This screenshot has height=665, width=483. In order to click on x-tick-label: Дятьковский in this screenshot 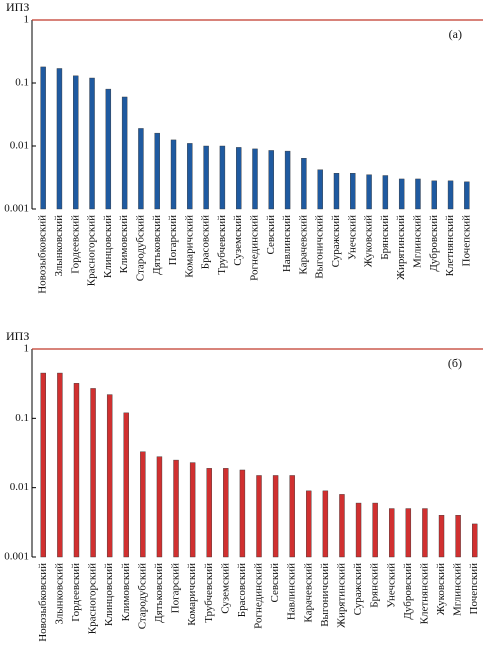, I will do `click(157, 245)`.